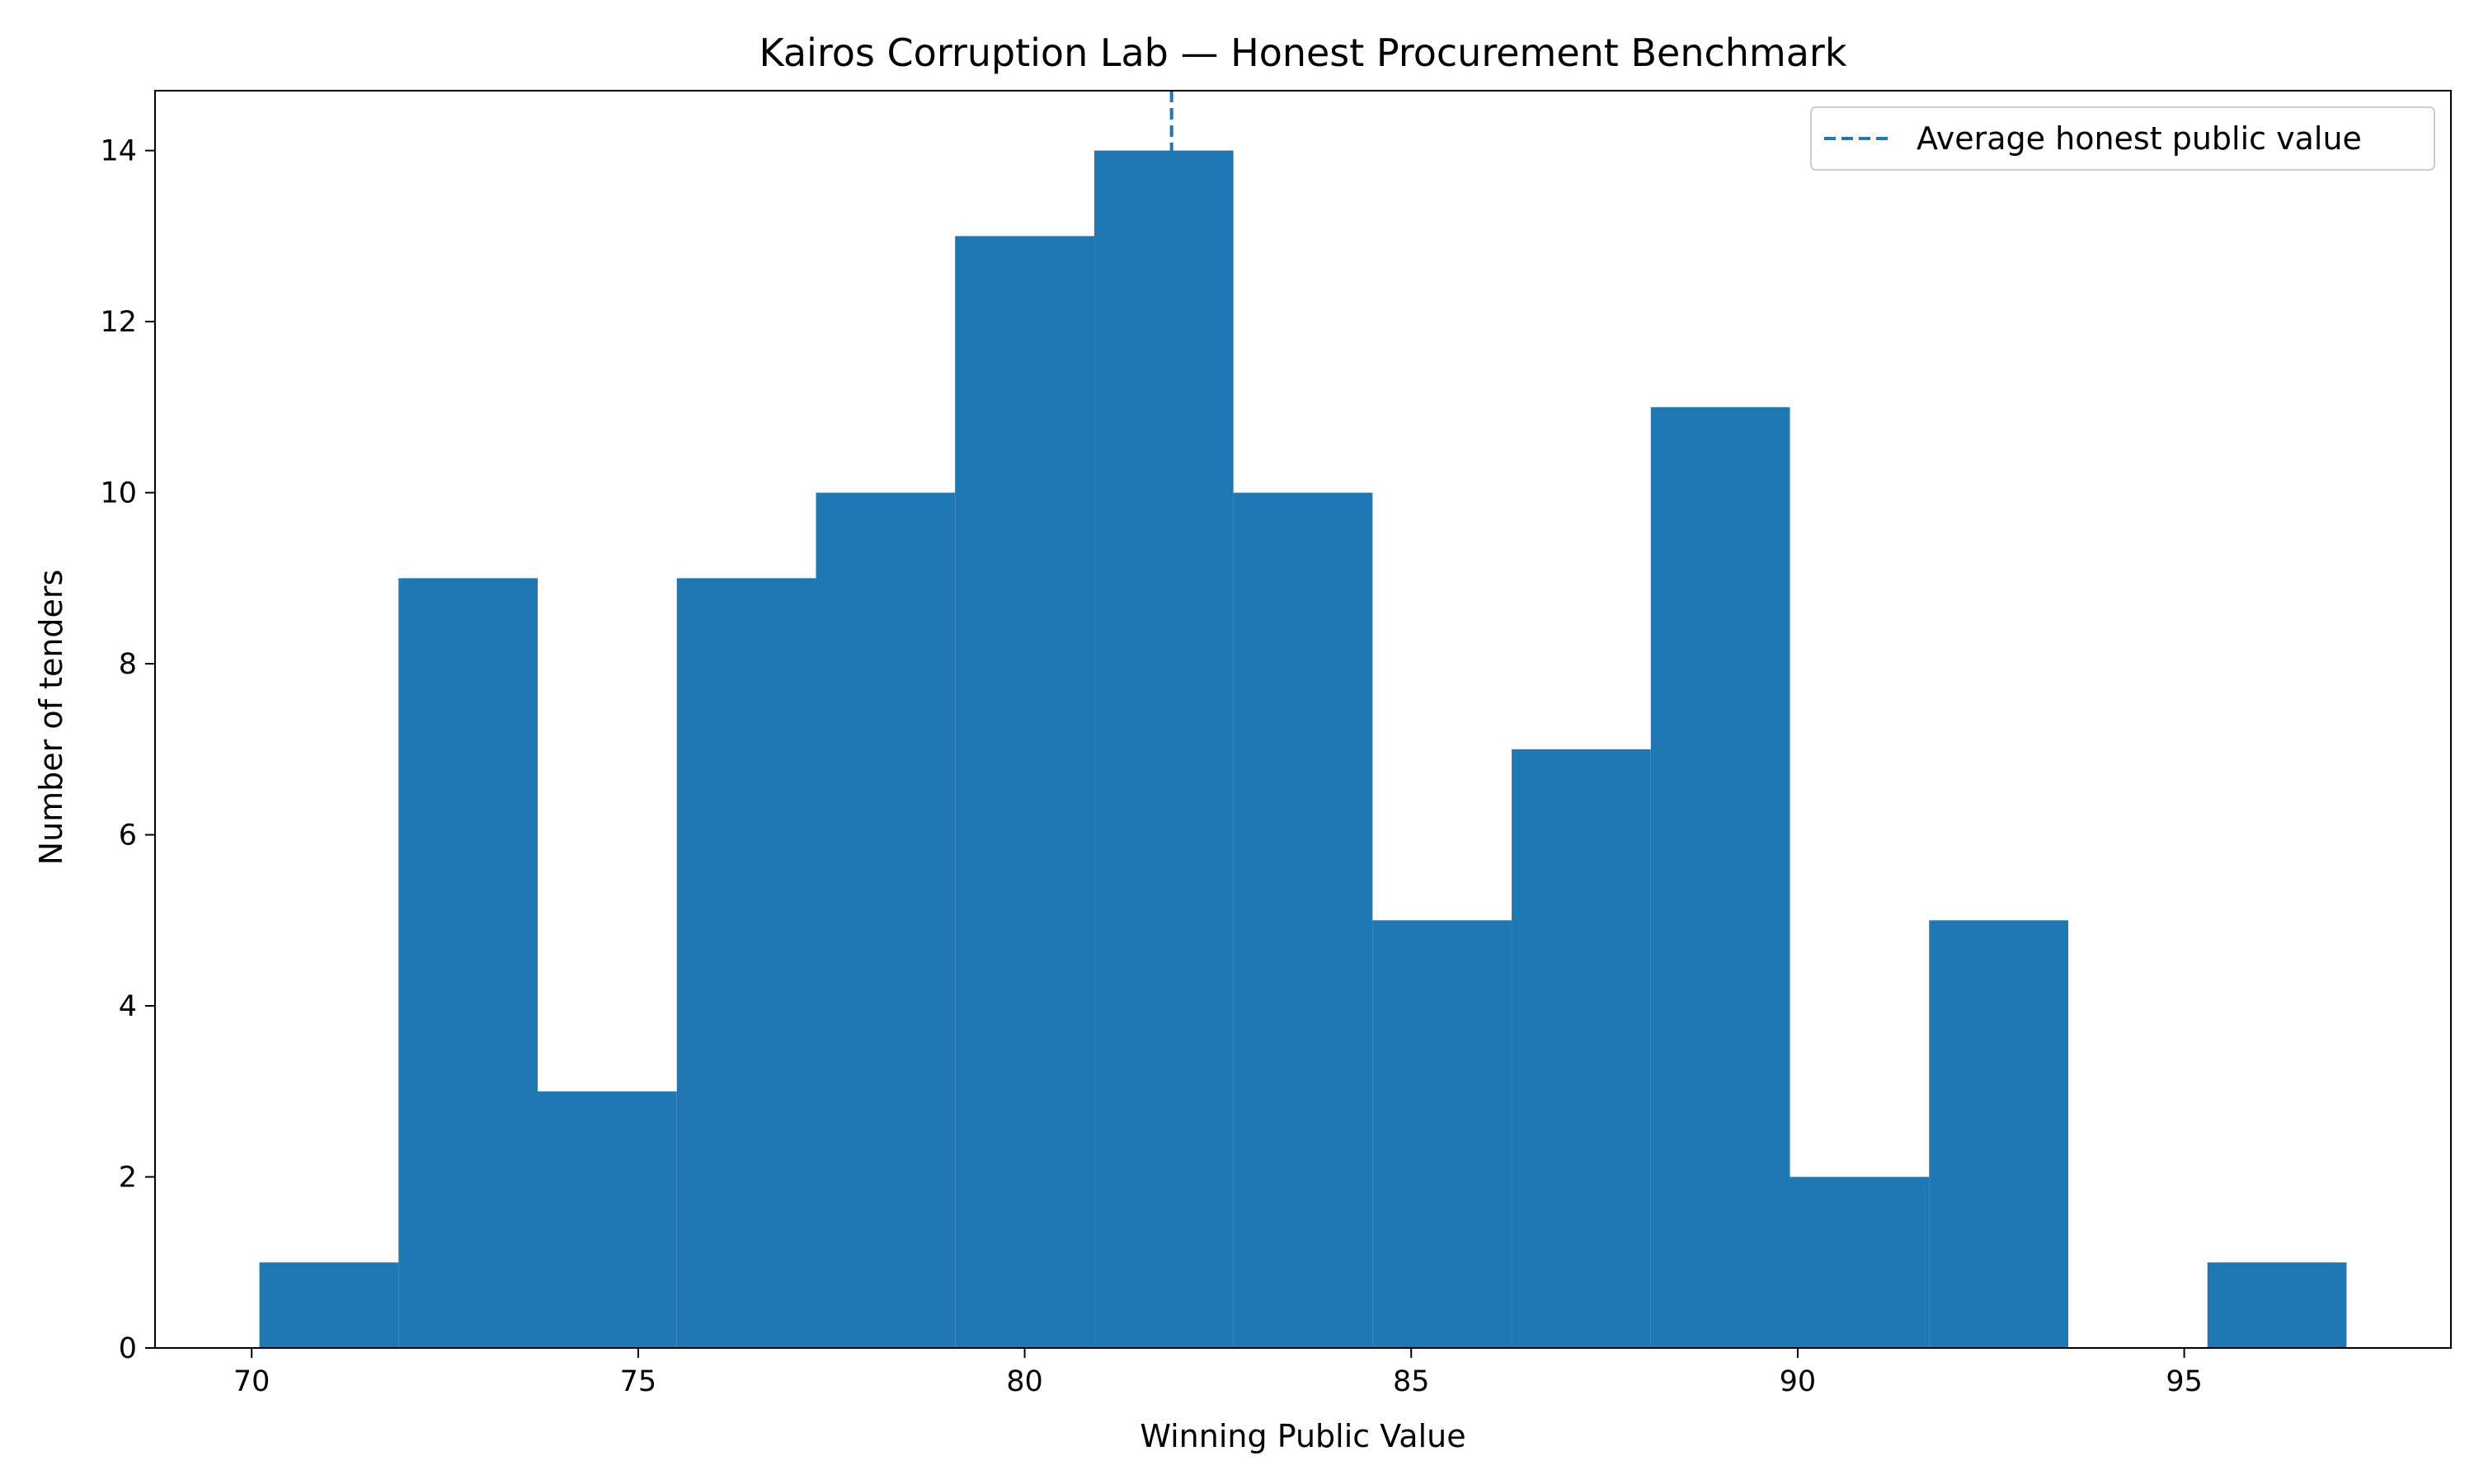 This screenshot has width=2474, height=1484. I want to click on y-tick-label: 2, so click(128, 1178).